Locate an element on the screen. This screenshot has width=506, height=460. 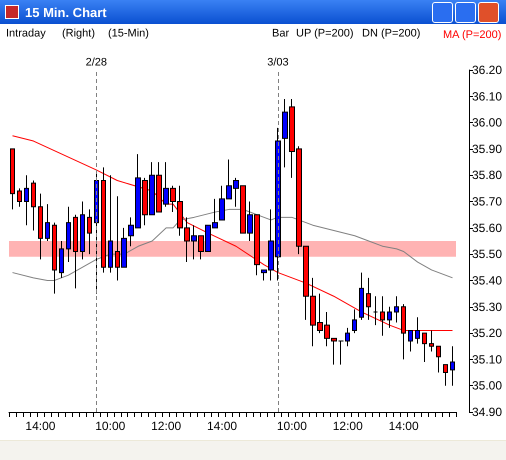
text: (Right) is located at coordinates (79, 34).